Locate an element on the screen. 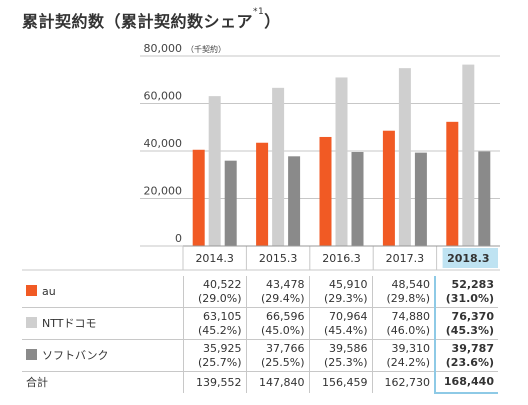 The height and width of the screenshot is (405, 528). cell-share: (25.5%) is located at coordinates (282, 362).